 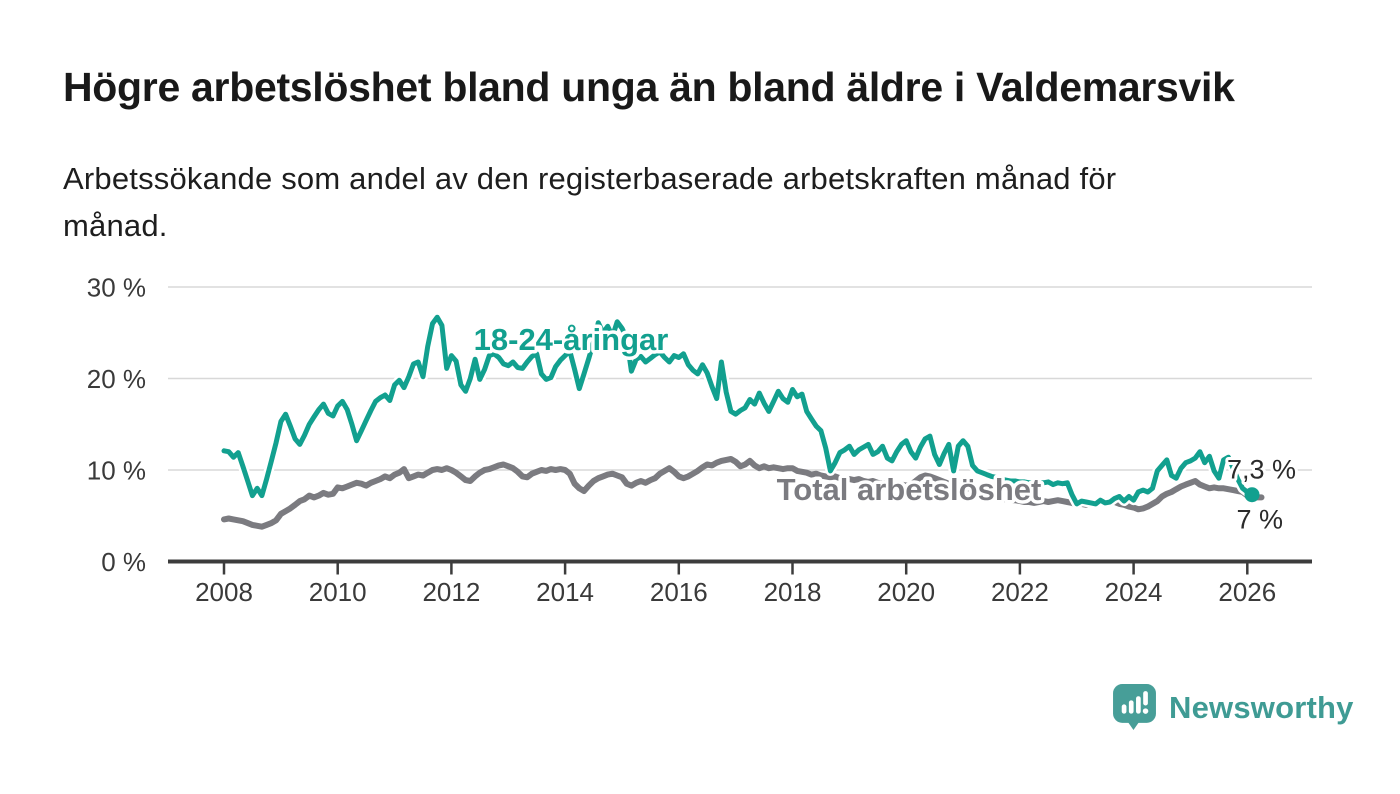 I want to click on x-tick-label: 2026, so click(x=1247, y=592).